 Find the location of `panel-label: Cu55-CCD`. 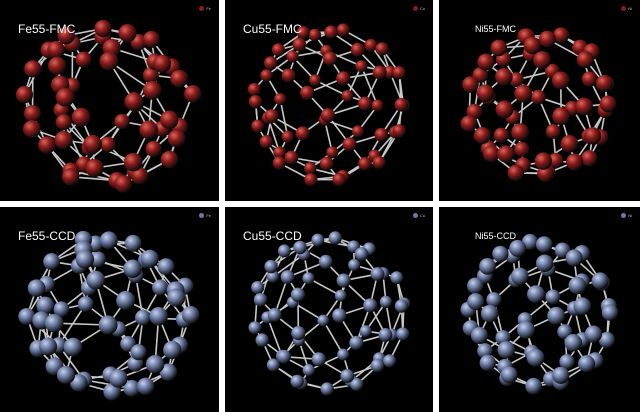

panel-label: Cu55-CCD is located at coordinates (272, 236).